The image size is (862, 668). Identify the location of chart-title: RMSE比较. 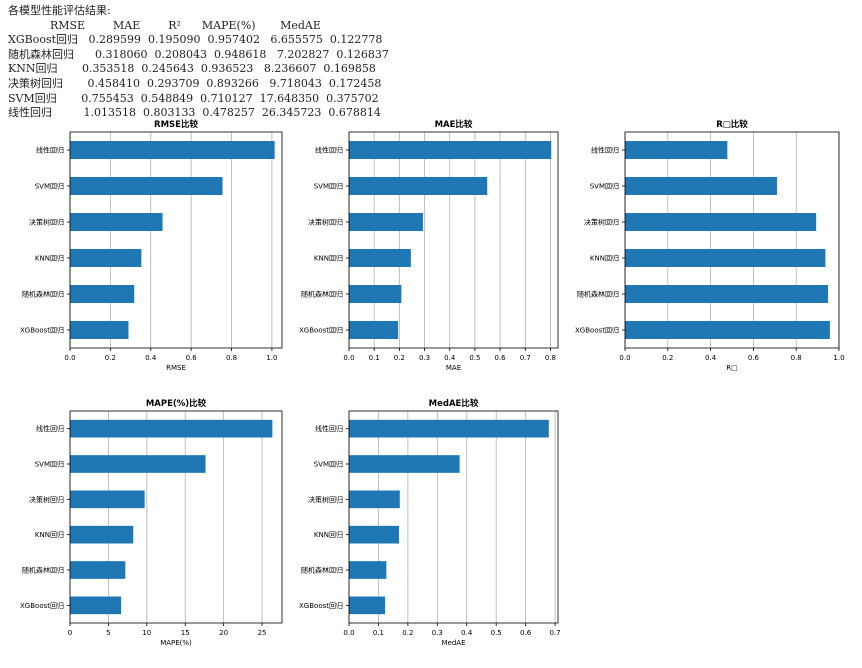
(176, 124).